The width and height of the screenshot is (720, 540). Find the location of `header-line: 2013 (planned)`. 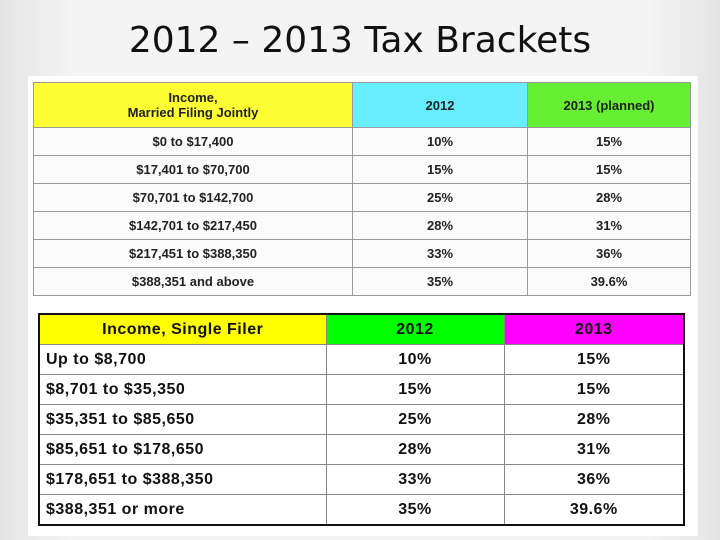

header-line: 2013 (planned) is located at coordinates (609, 105).